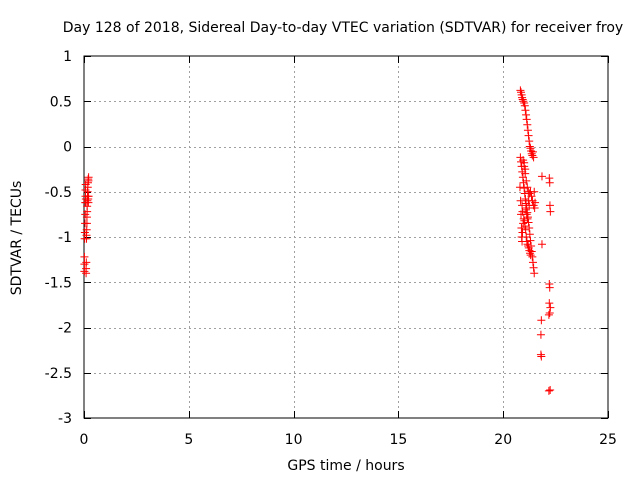 This screenshot has width=640, height=480. Describe the element at coordinates (61, 102) in the screenshot. I see `y-tick-label: 0.5` at that location.